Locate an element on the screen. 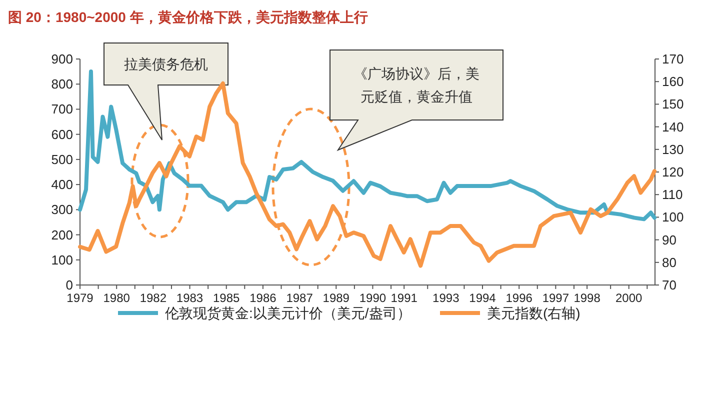 This screenshot has width=712, height=399. y2-tick-label: 110 is located at coordinates (672, 194).